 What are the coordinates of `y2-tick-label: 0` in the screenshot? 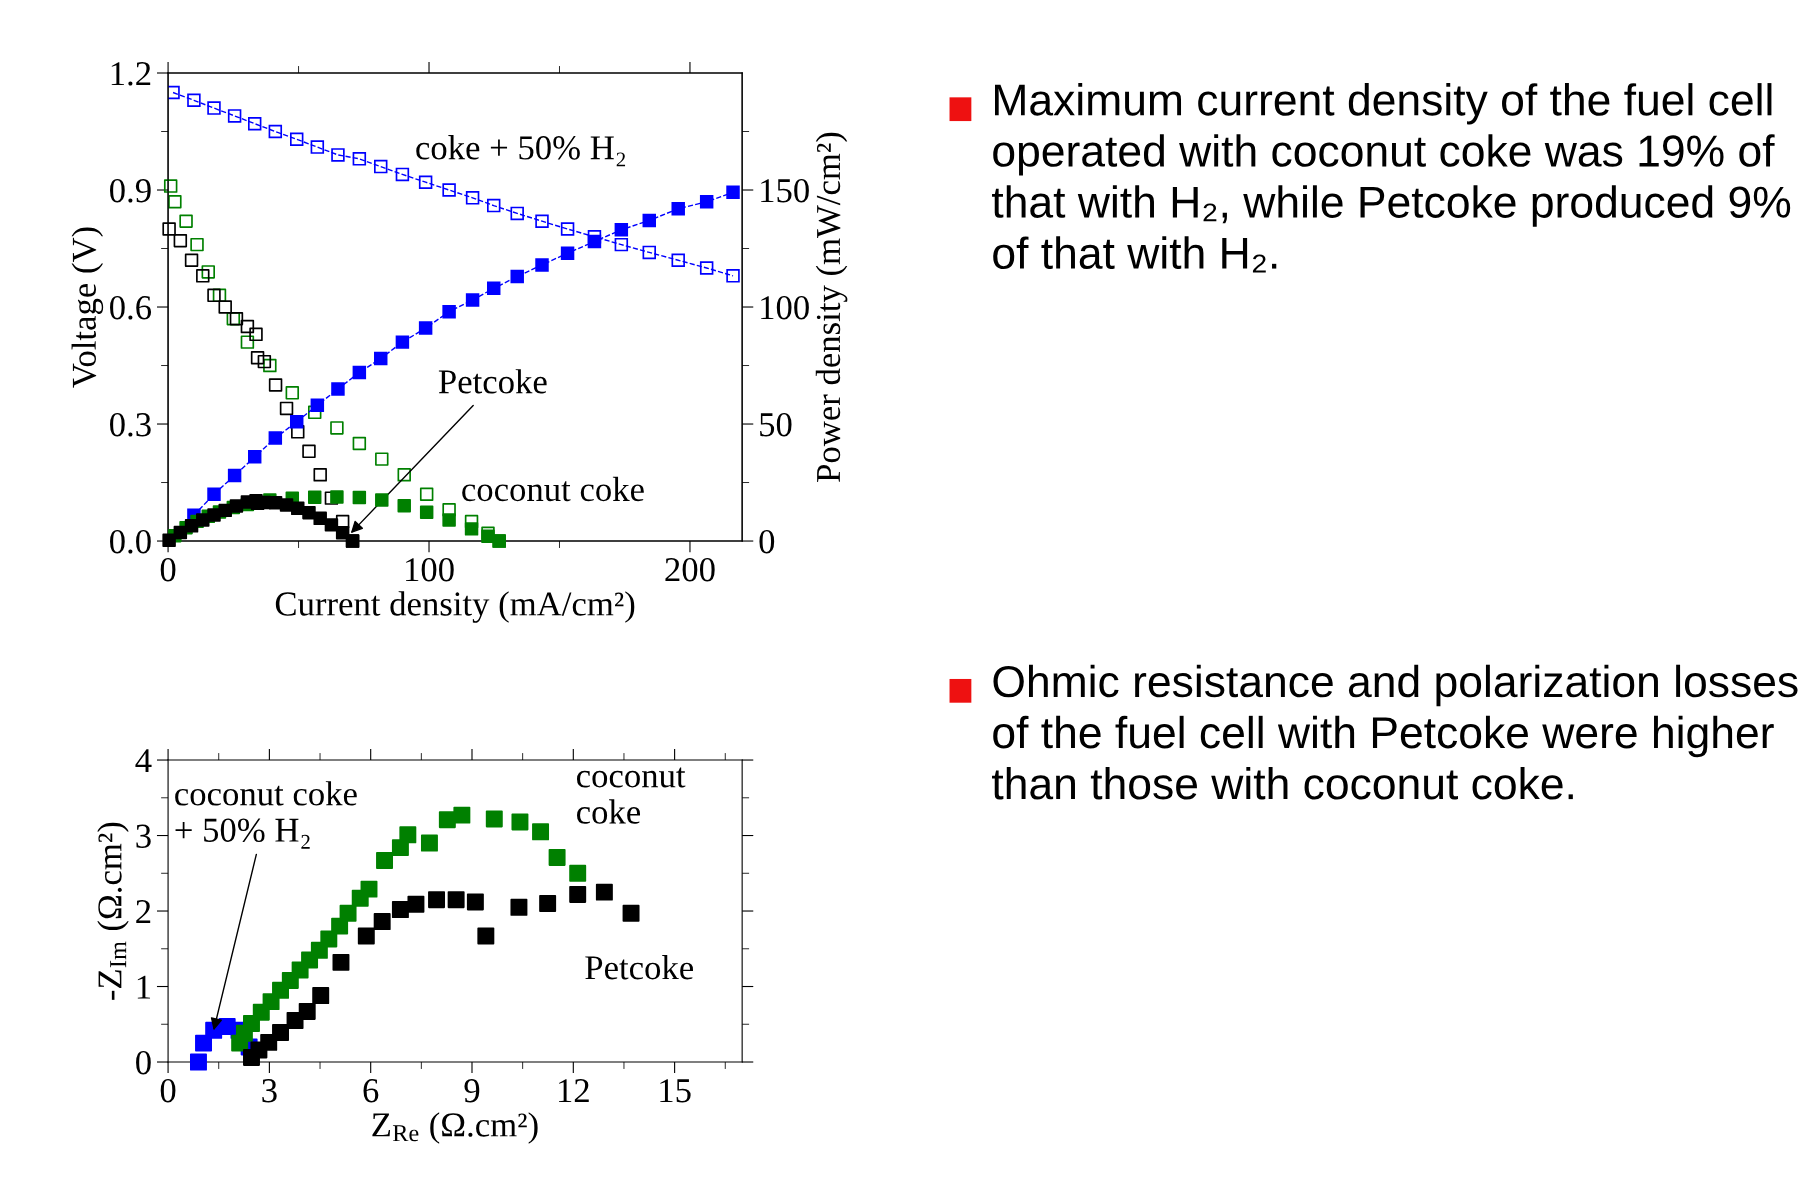 It's located at (767, 541).